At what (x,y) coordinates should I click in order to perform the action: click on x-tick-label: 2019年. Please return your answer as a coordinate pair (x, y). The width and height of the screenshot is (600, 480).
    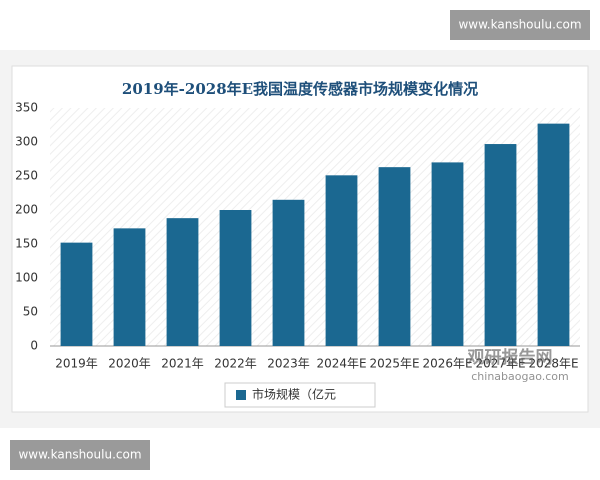
    Looking at the image, I should click on (76, 364).